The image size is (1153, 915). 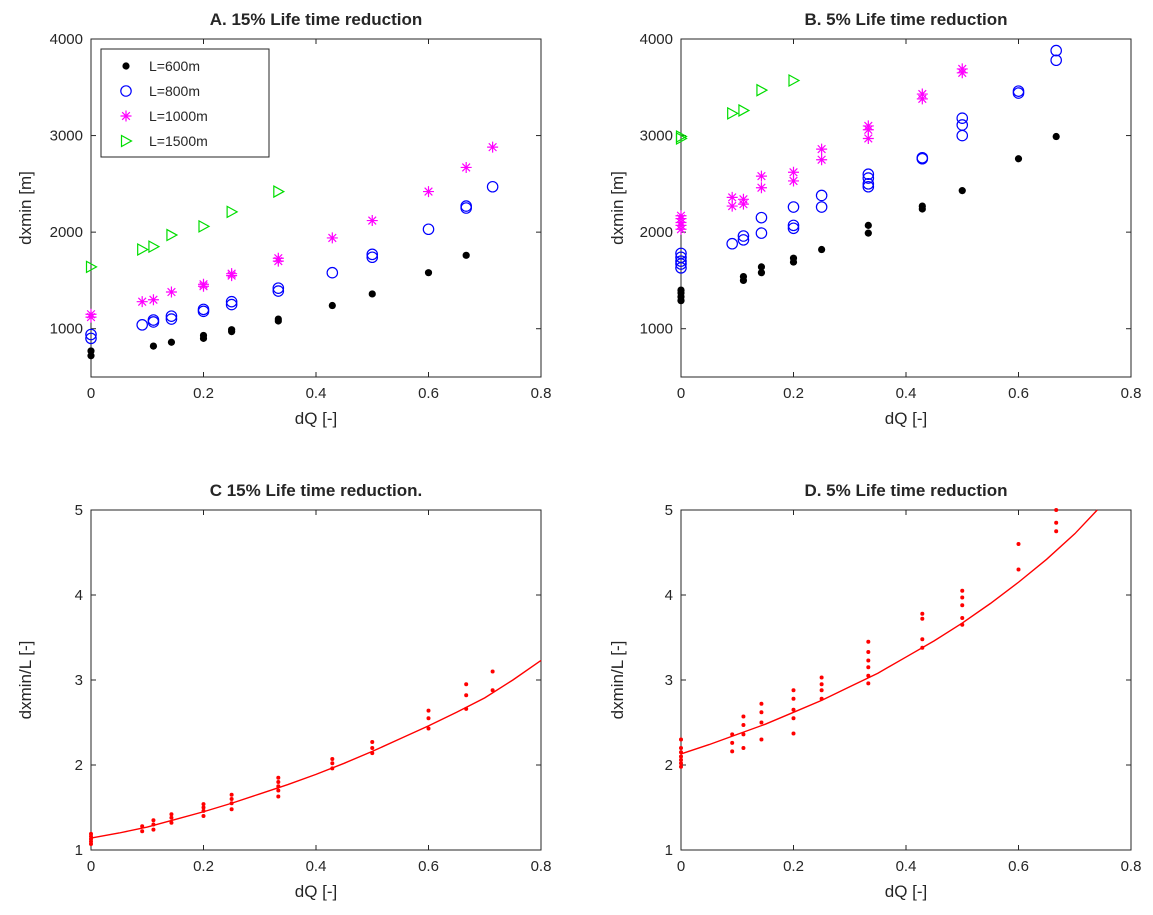 I want to click on x-tick-label: 0.4, so click(x=316, y=393).